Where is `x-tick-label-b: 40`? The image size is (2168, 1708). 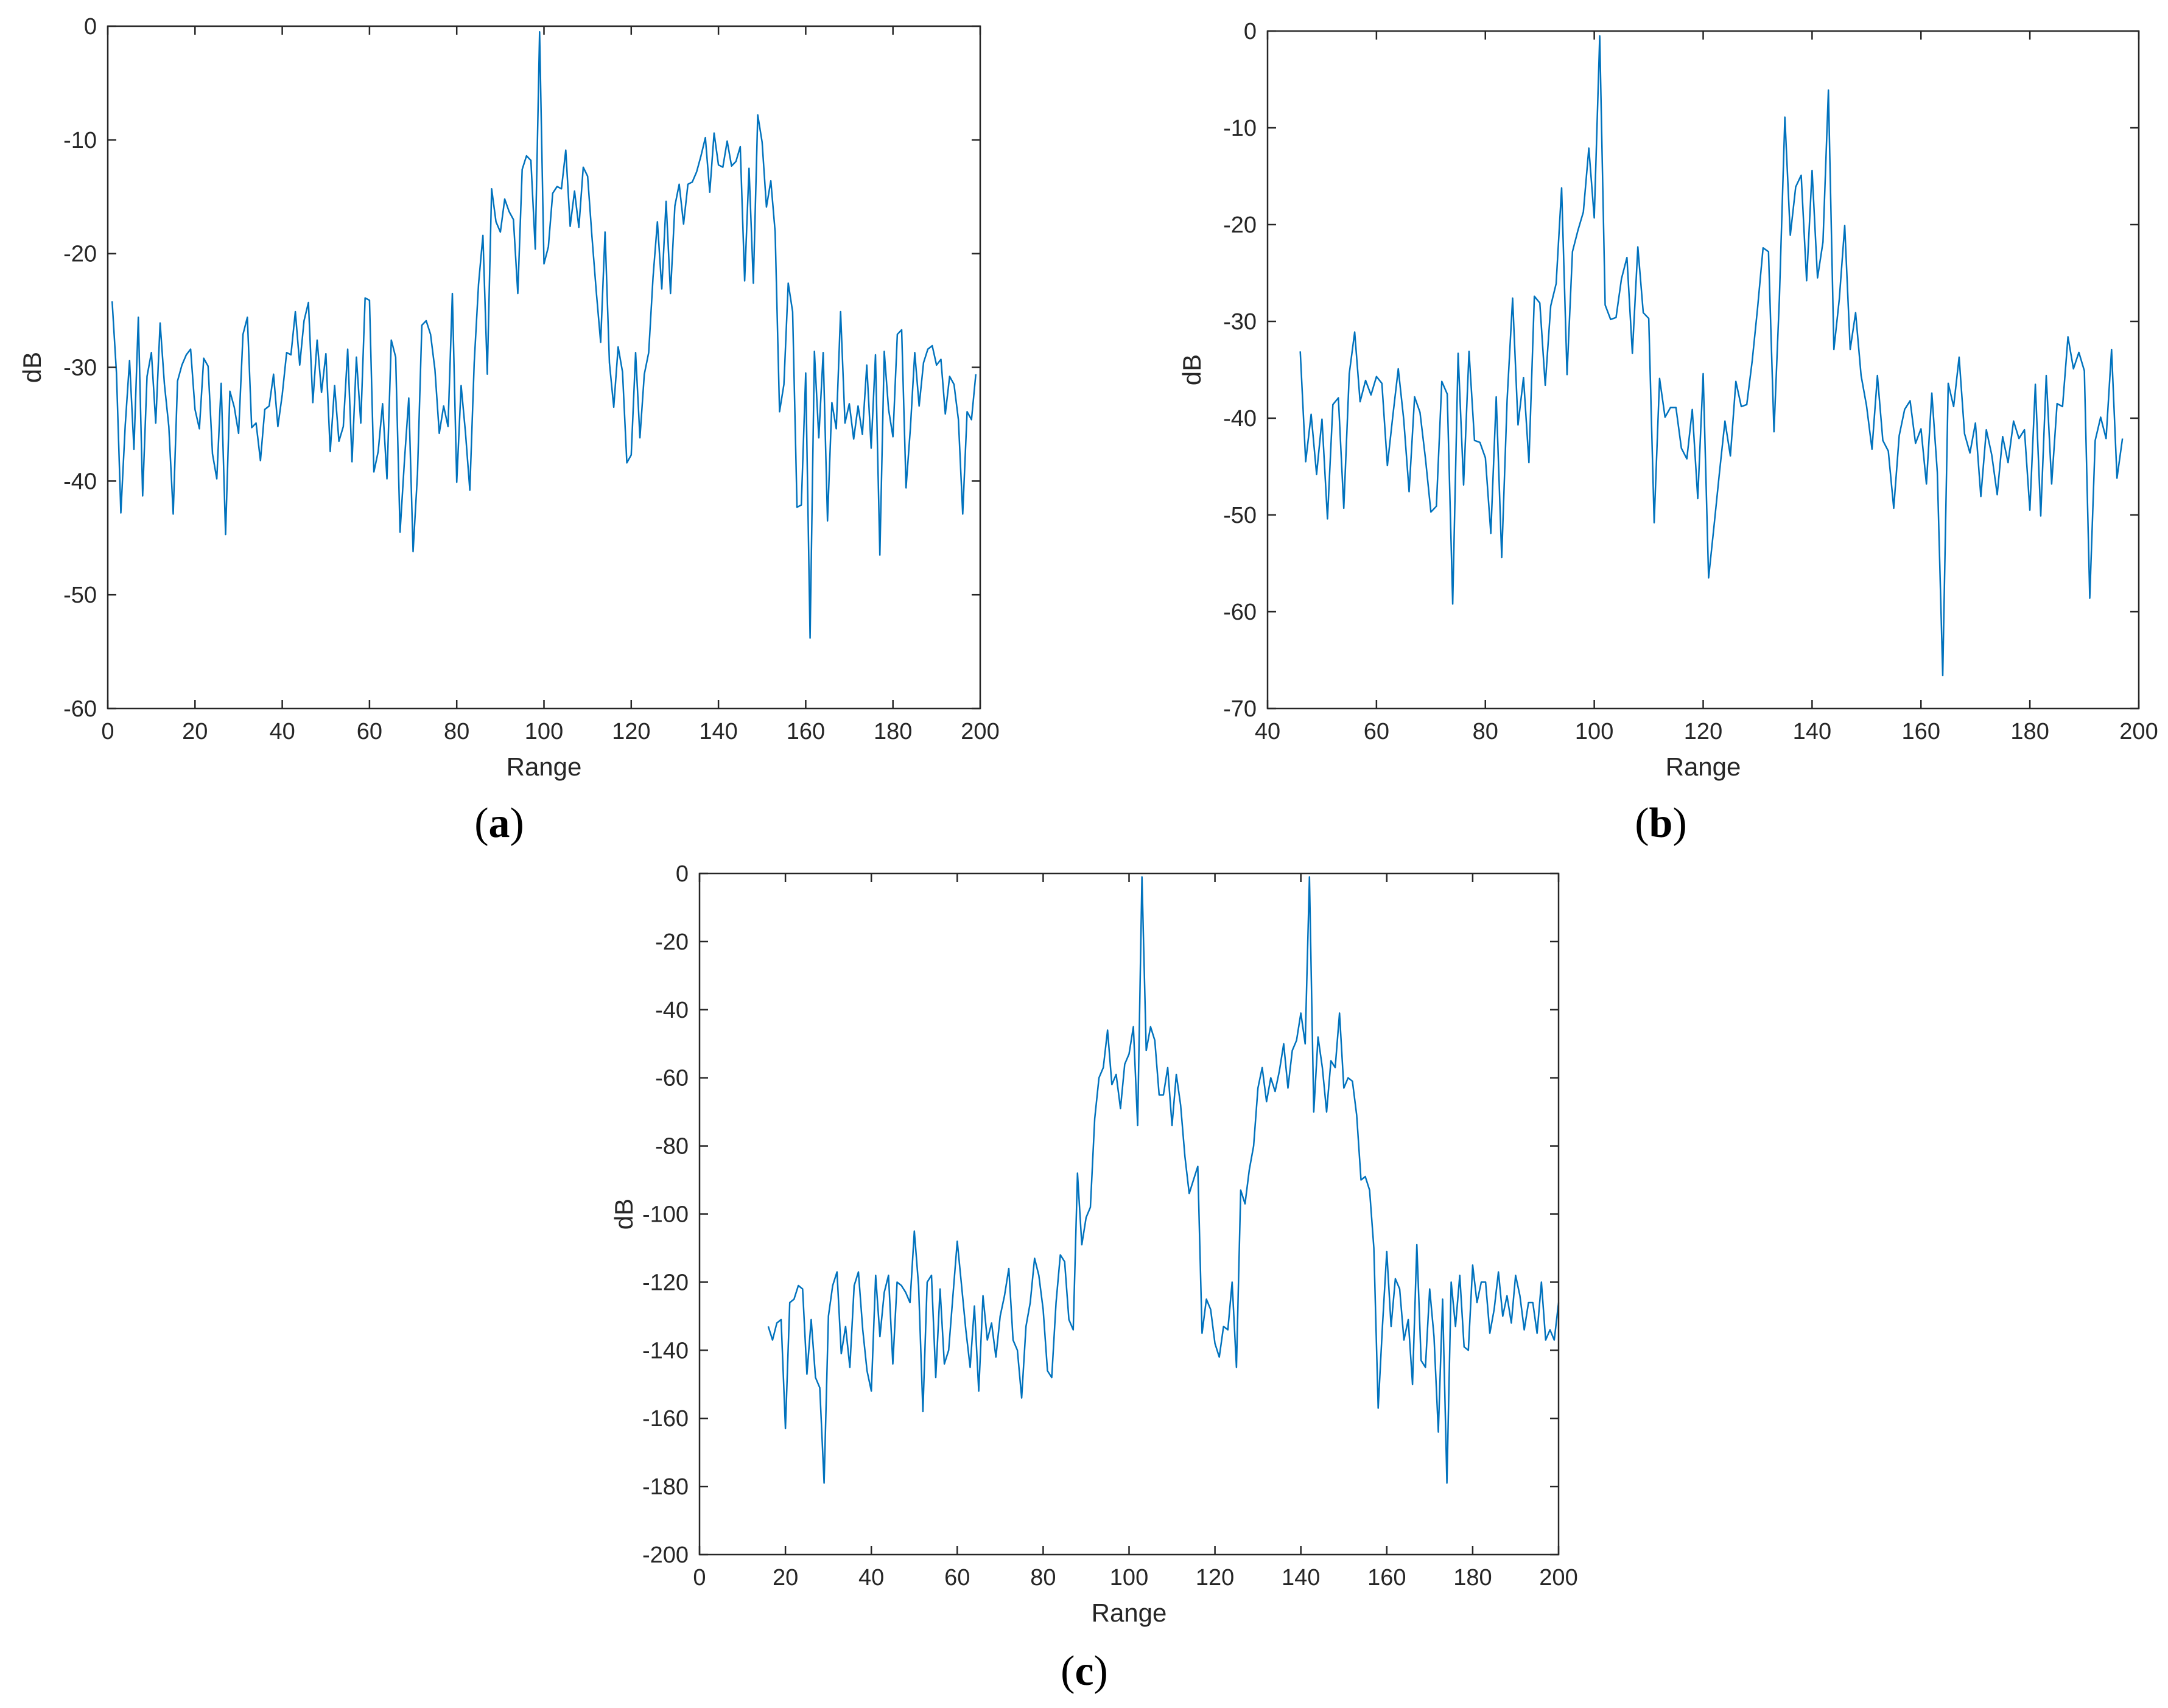 x-tick-label-b: 40 is located at coordinates (1268, 731).